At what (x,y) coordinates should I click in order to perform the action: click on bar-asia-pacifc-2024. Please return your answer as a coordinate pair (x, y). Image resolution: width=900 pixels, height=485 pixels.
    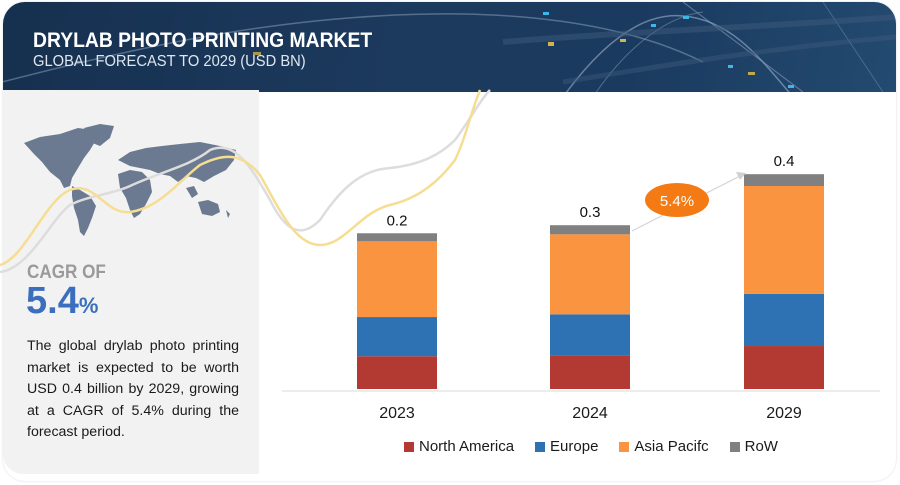
    Looking at the image, I should click on (590, 274).